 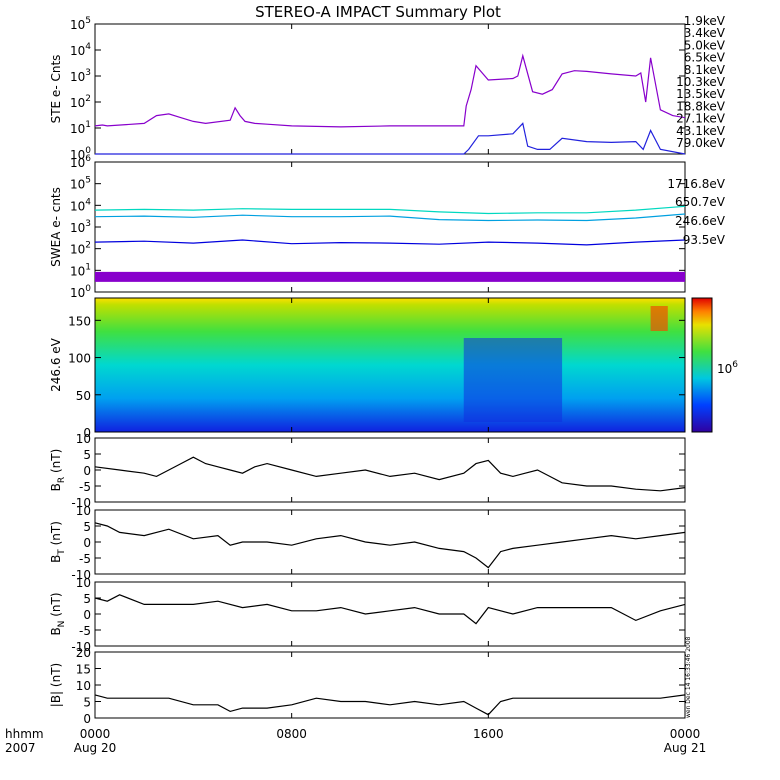 I want to click on time-tick-label: 0800, so click(x=291, y=734).